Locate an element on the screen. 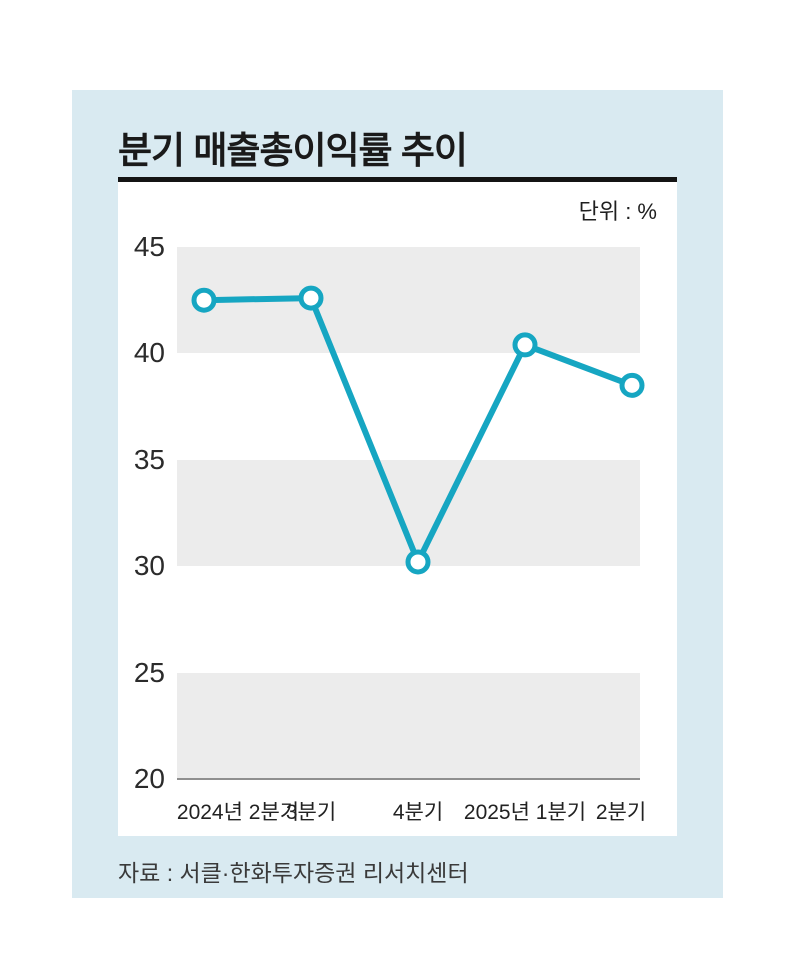 This screenshot has width=800, height=960. y-tick-label: 25 is located at coordinates (149, 672).